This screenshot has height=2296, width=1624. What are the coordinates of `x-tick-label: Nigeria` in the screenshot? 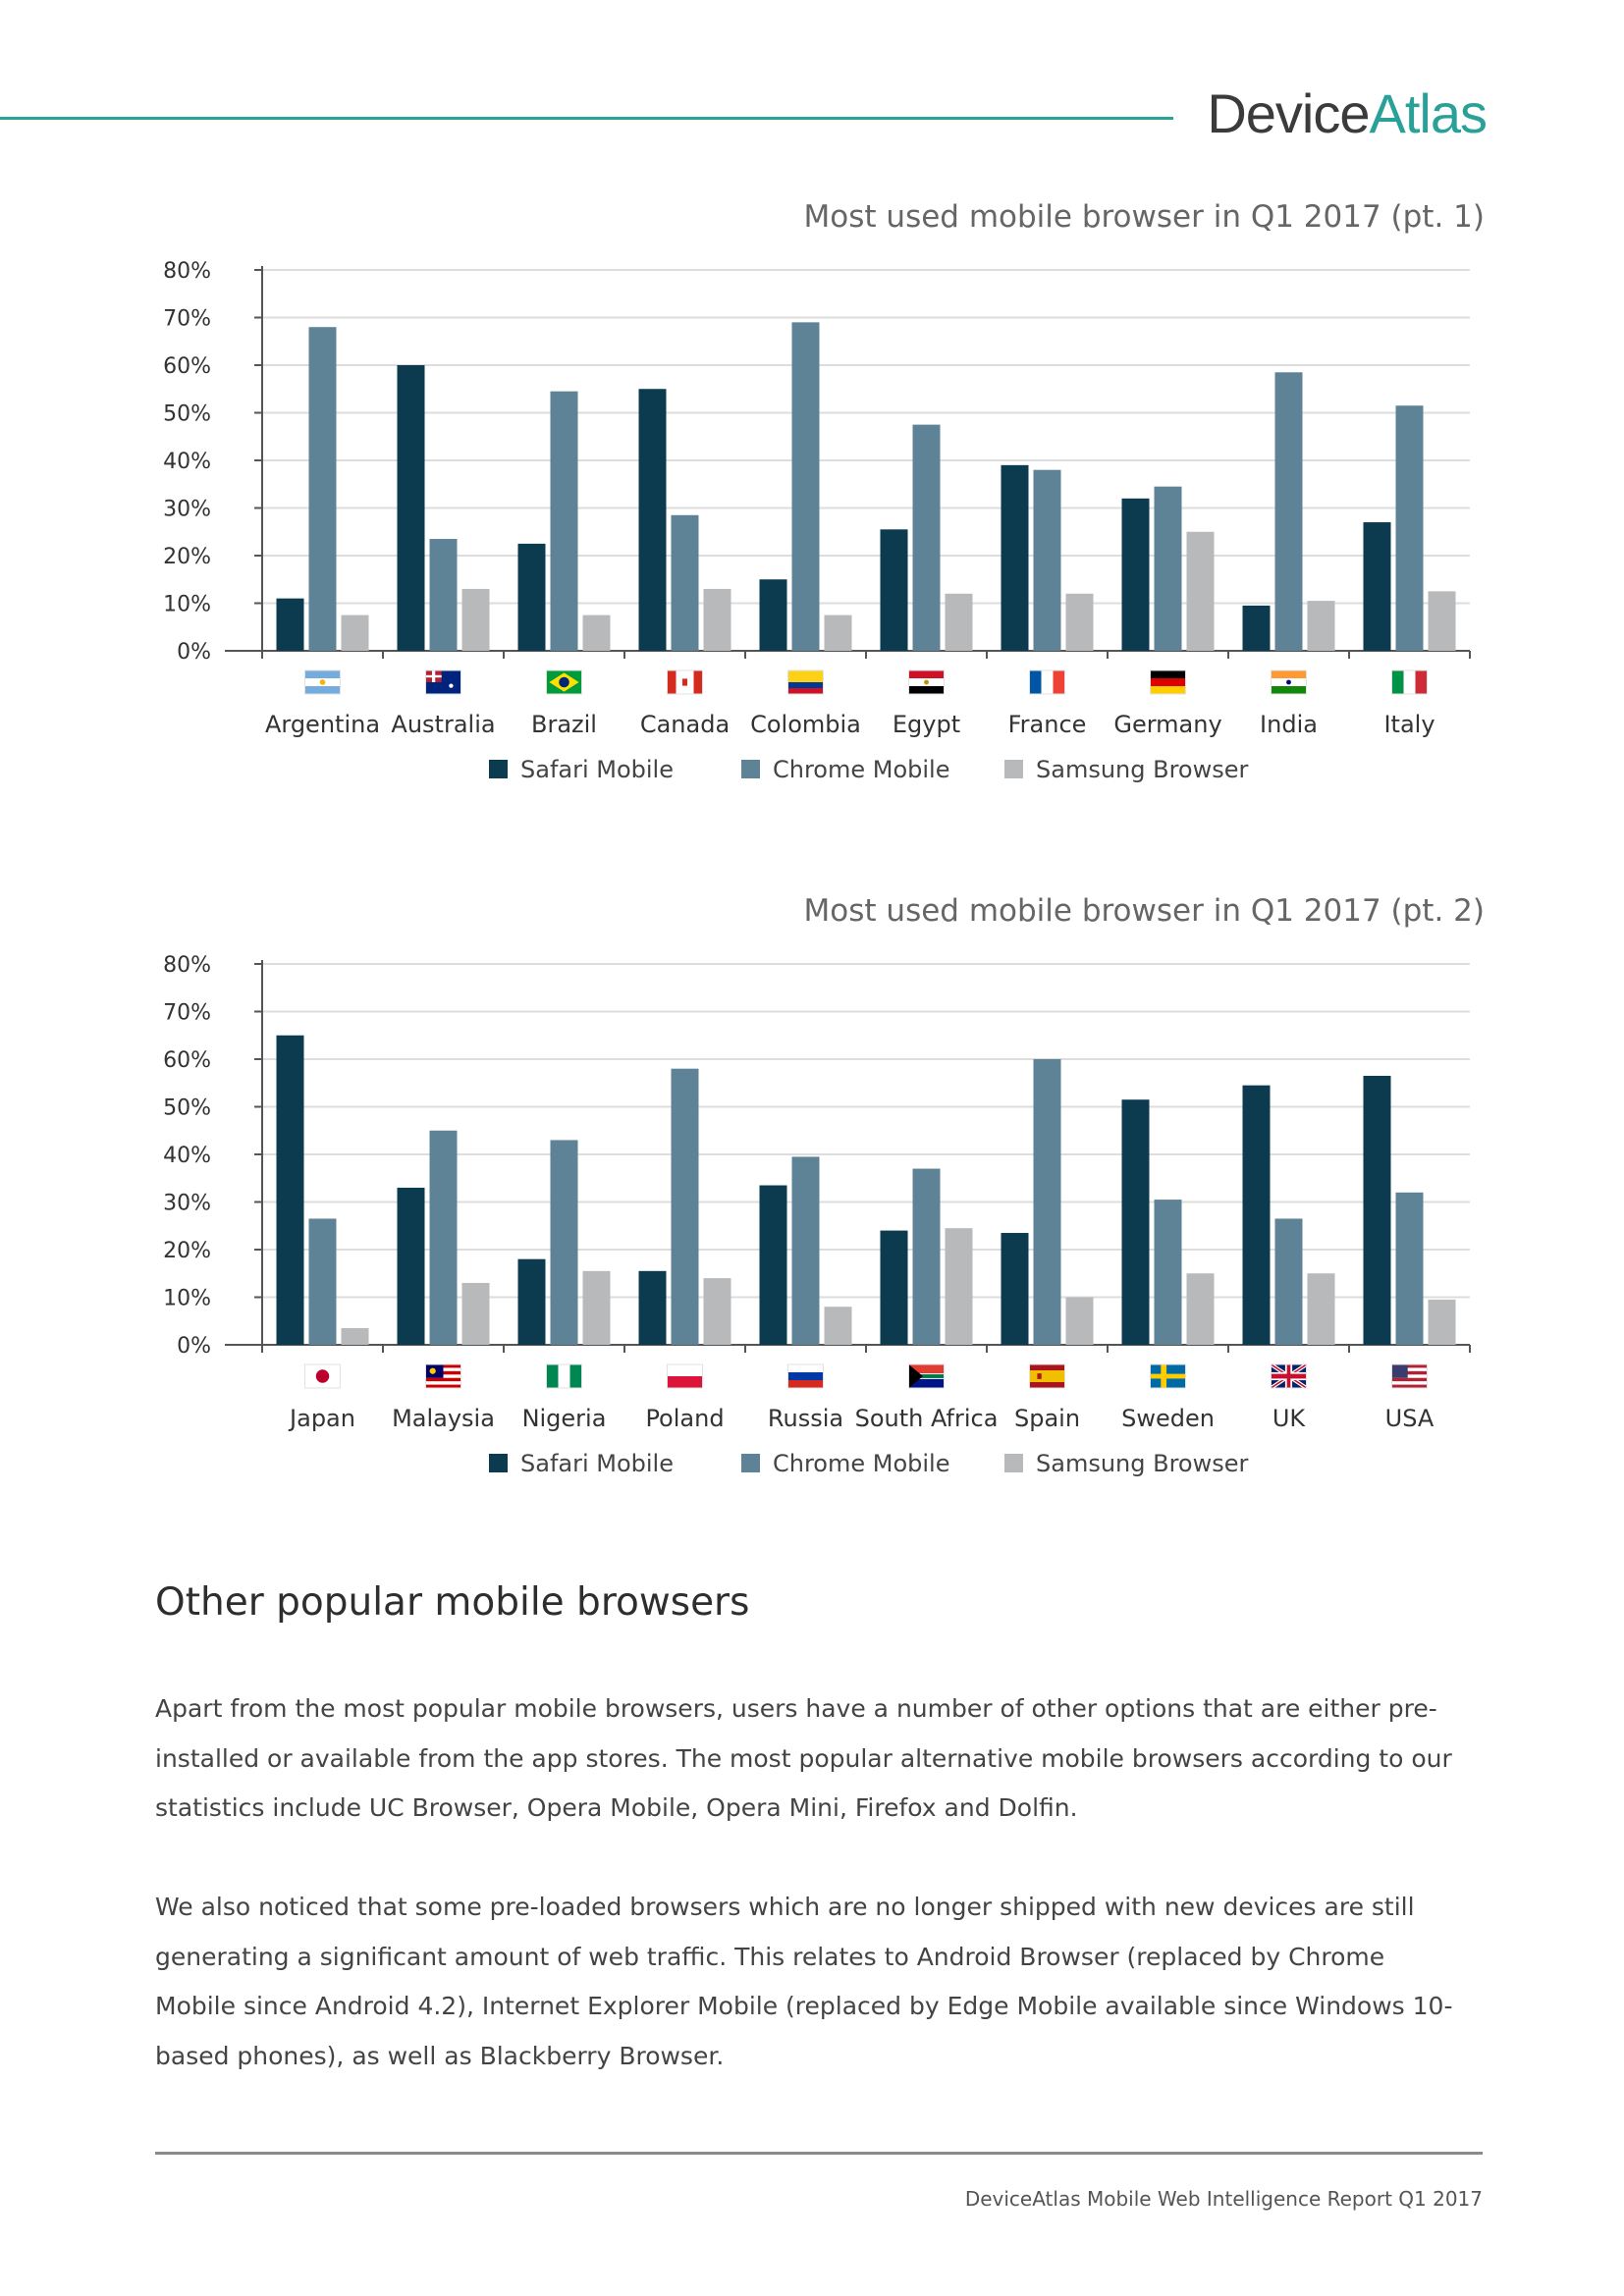 It's located at (564, 1418).